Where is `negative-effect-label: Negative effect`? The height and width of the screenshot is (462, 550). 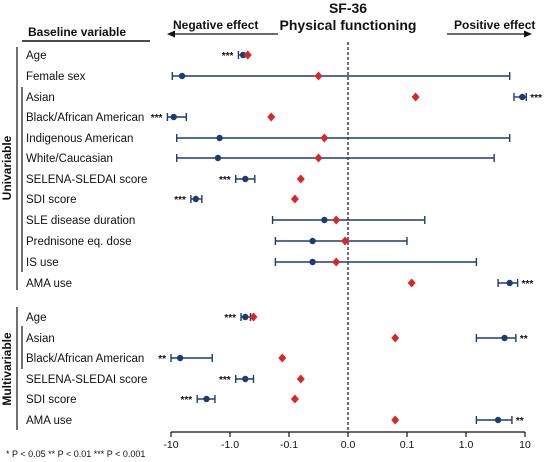 negative-effect-label: Negative effect is located at coordinates (215, 25).